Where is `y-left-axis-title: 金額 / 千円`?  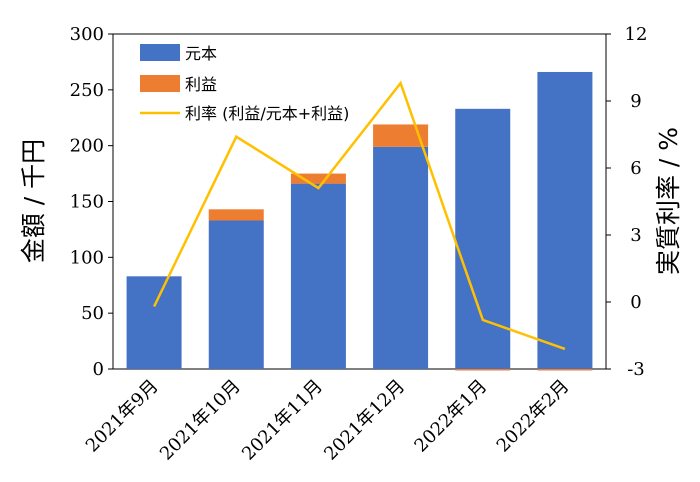
y-left-axis-title: 金額 / 千円 is located at coordinates (33, 201).